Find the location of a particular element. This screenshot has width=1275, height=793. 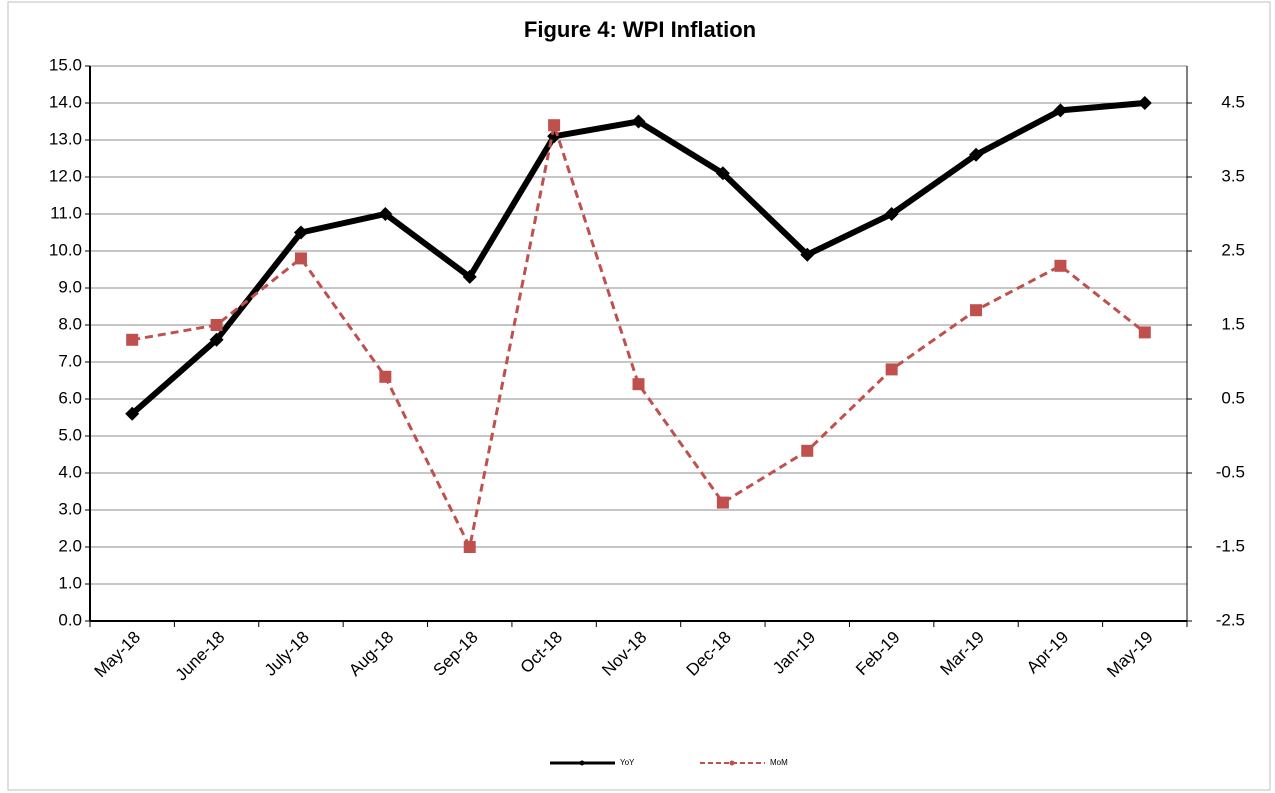

y-tick-label: 11.0 is located at coordinates (66, 212).